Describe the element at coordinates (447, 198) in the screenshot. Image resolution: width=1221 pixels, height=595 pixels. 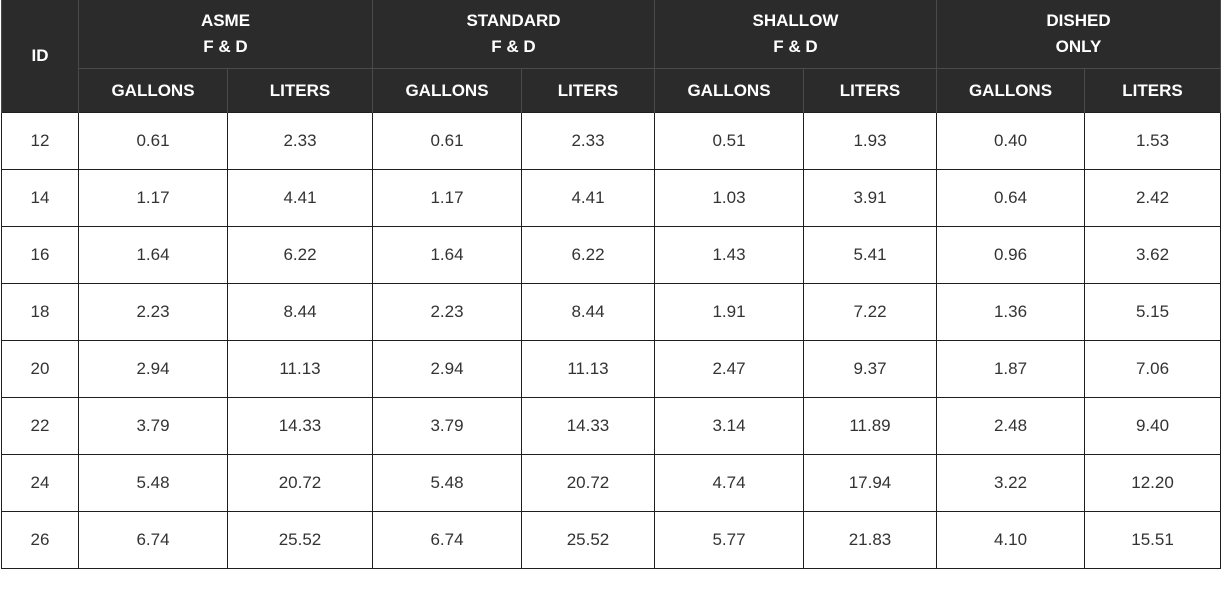
I see `cell-standard-gallons: 1.17` at that location.